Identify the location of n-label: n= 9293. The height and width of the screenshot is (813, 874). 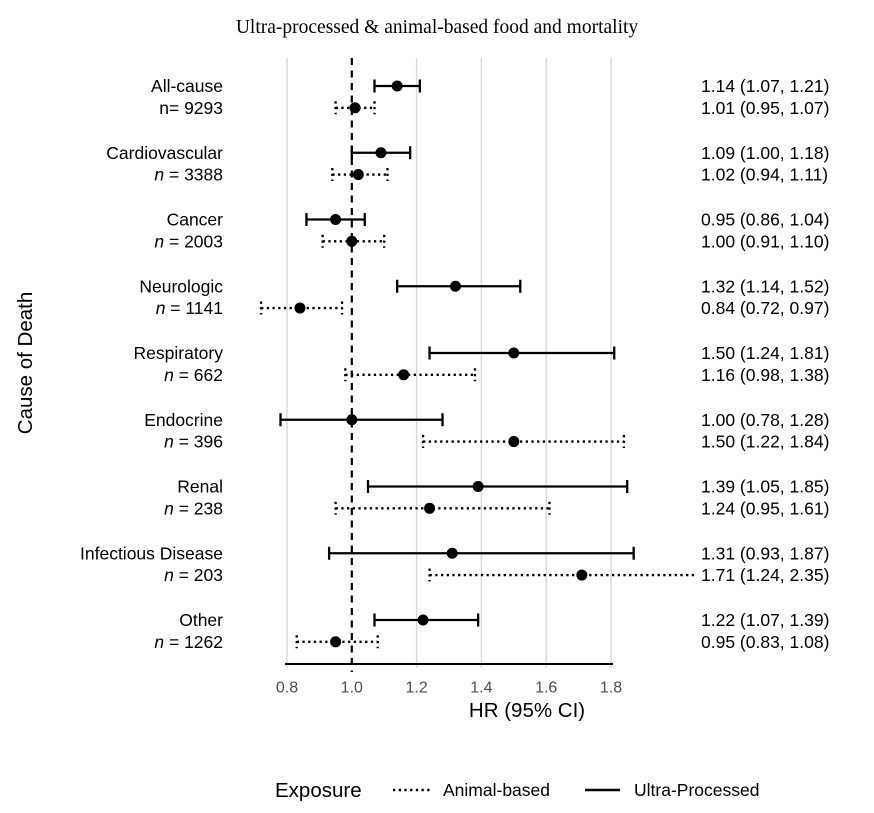
(191, 108).